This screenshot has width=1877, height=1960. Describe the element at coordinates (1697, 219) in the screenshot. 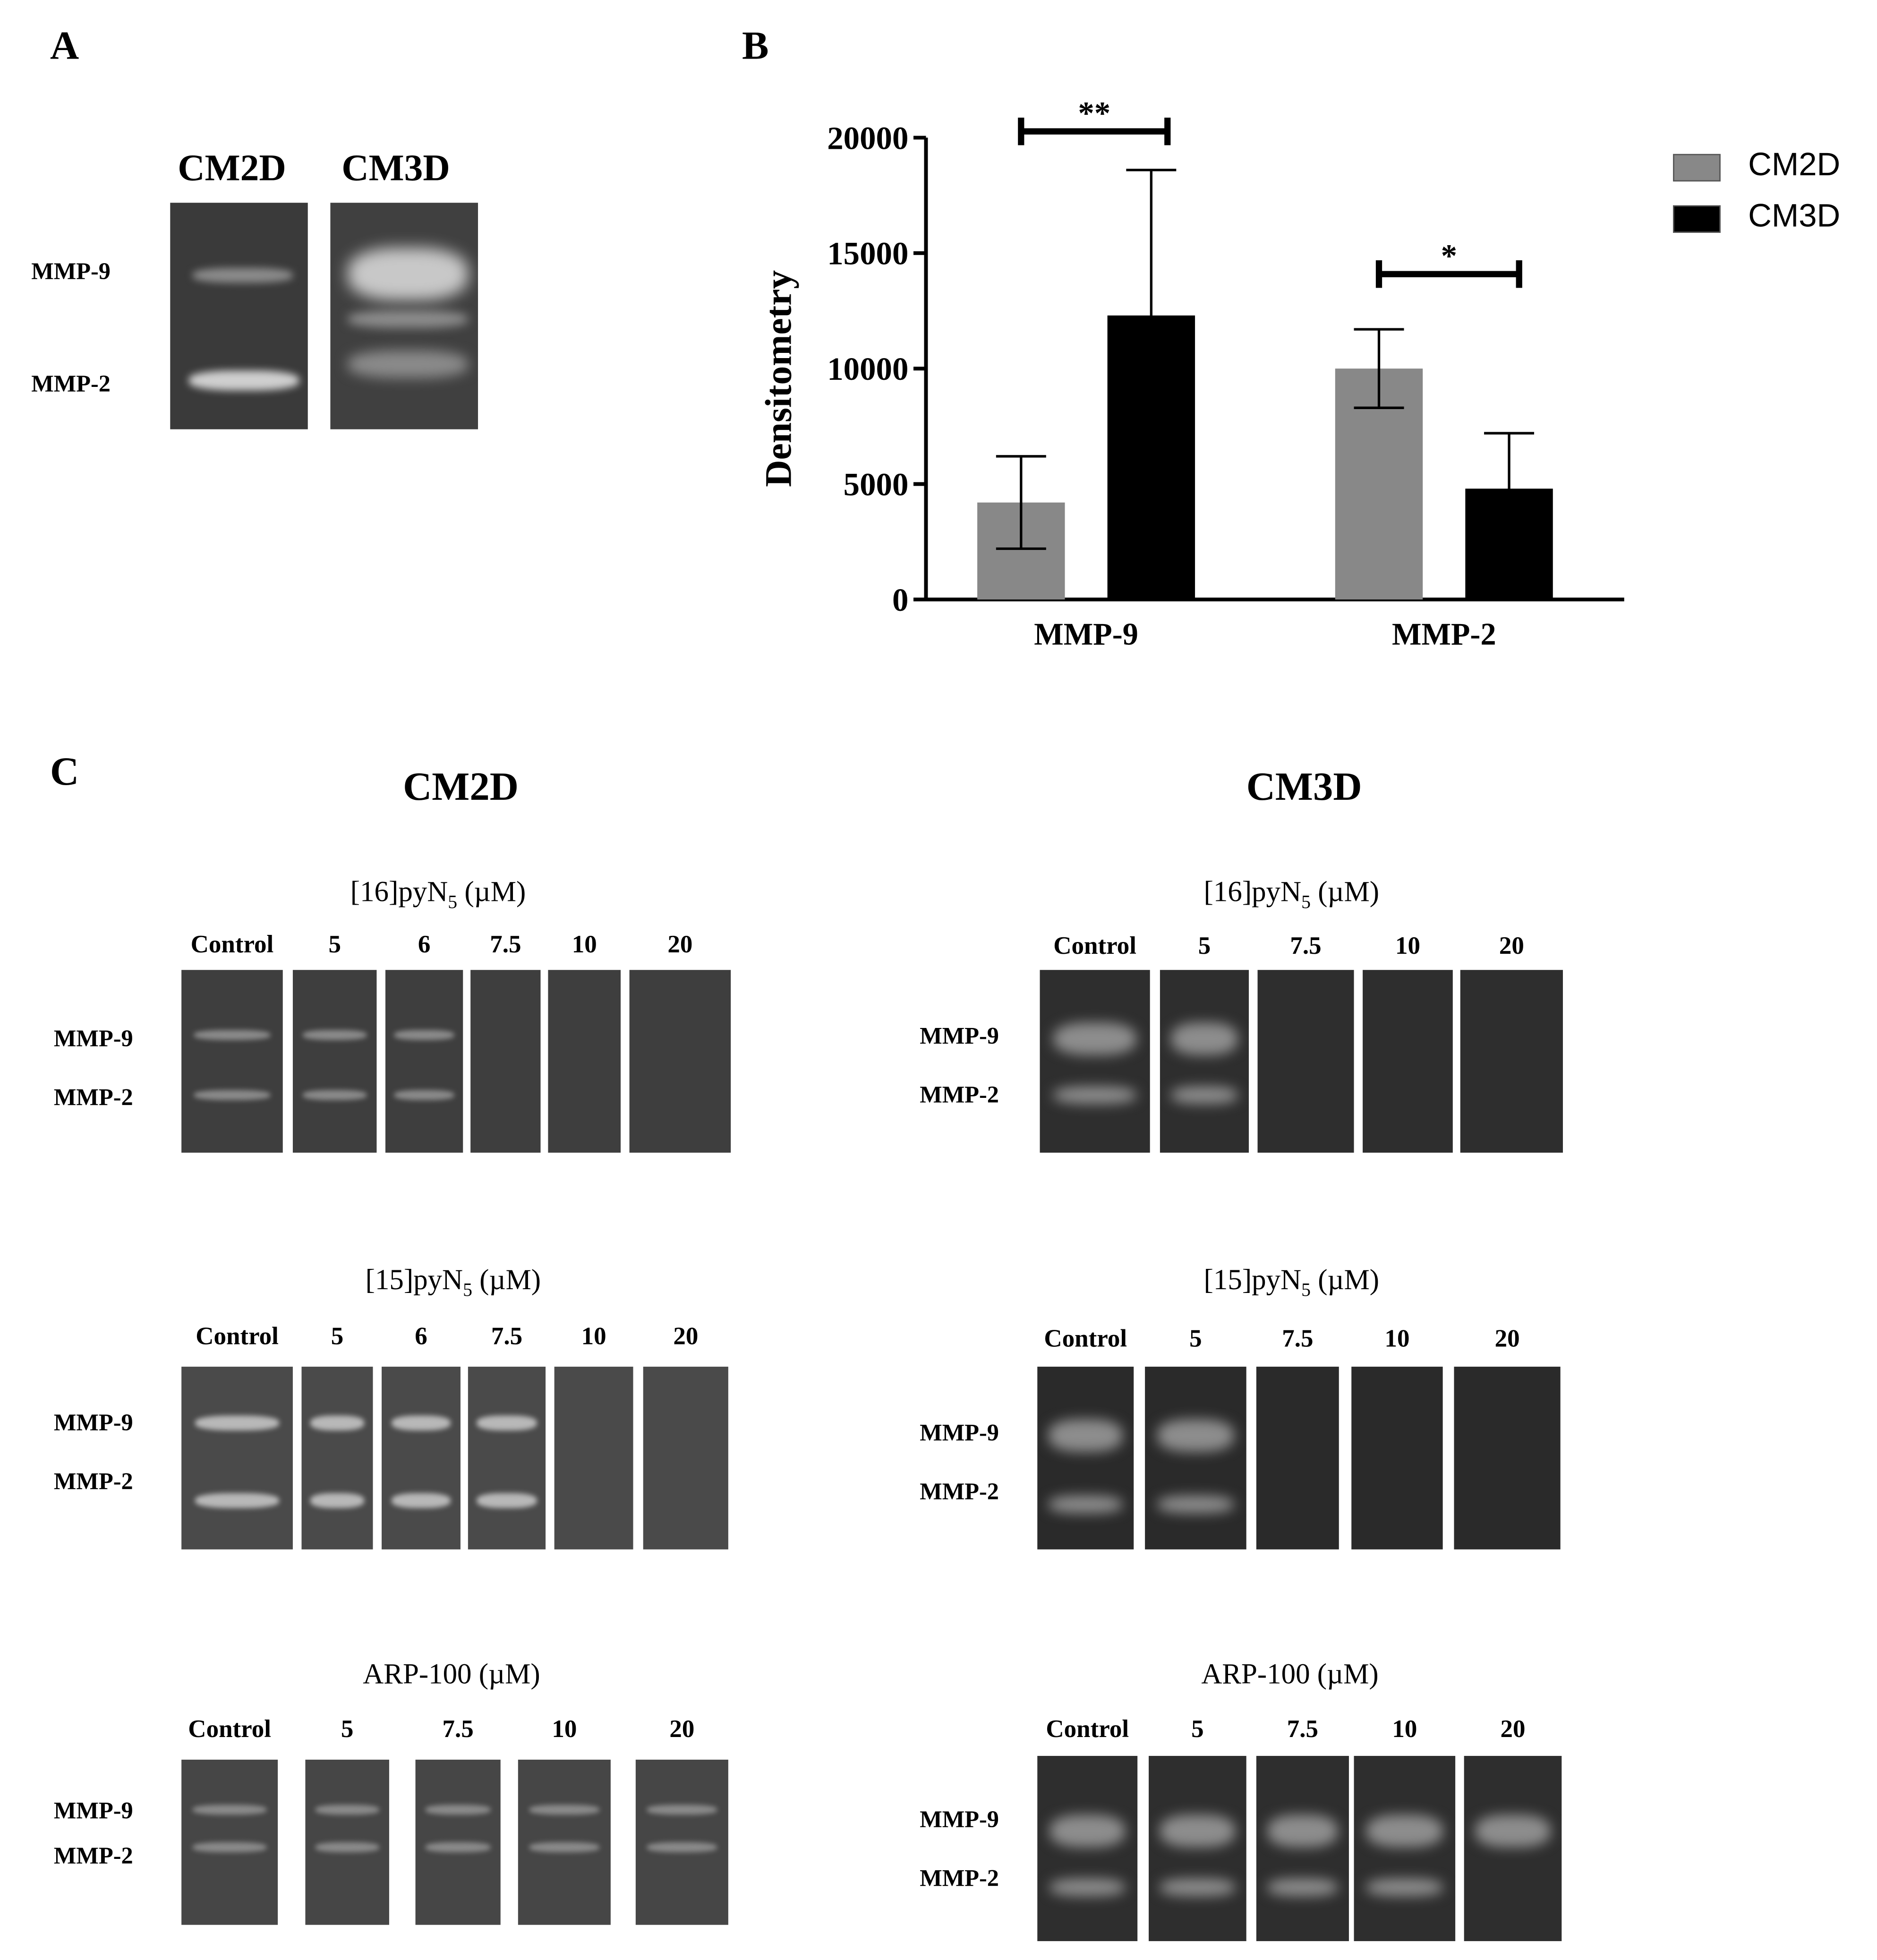

I see `legend-swatch-cm3d` at that location.